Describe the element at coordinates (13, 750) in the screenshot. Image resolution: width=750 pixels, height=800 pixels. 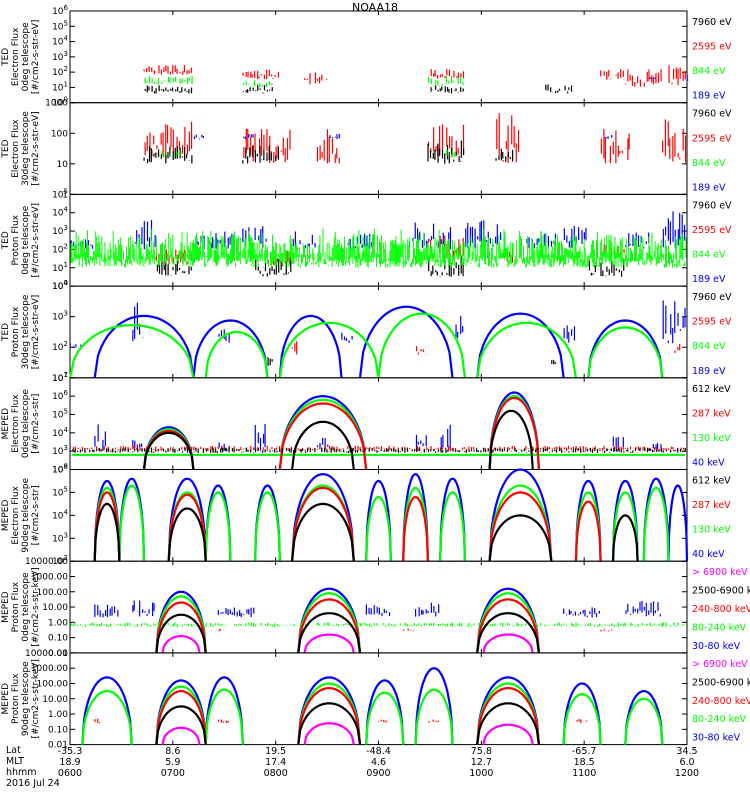
I see `x-row-label-lat: Lat` at that location.